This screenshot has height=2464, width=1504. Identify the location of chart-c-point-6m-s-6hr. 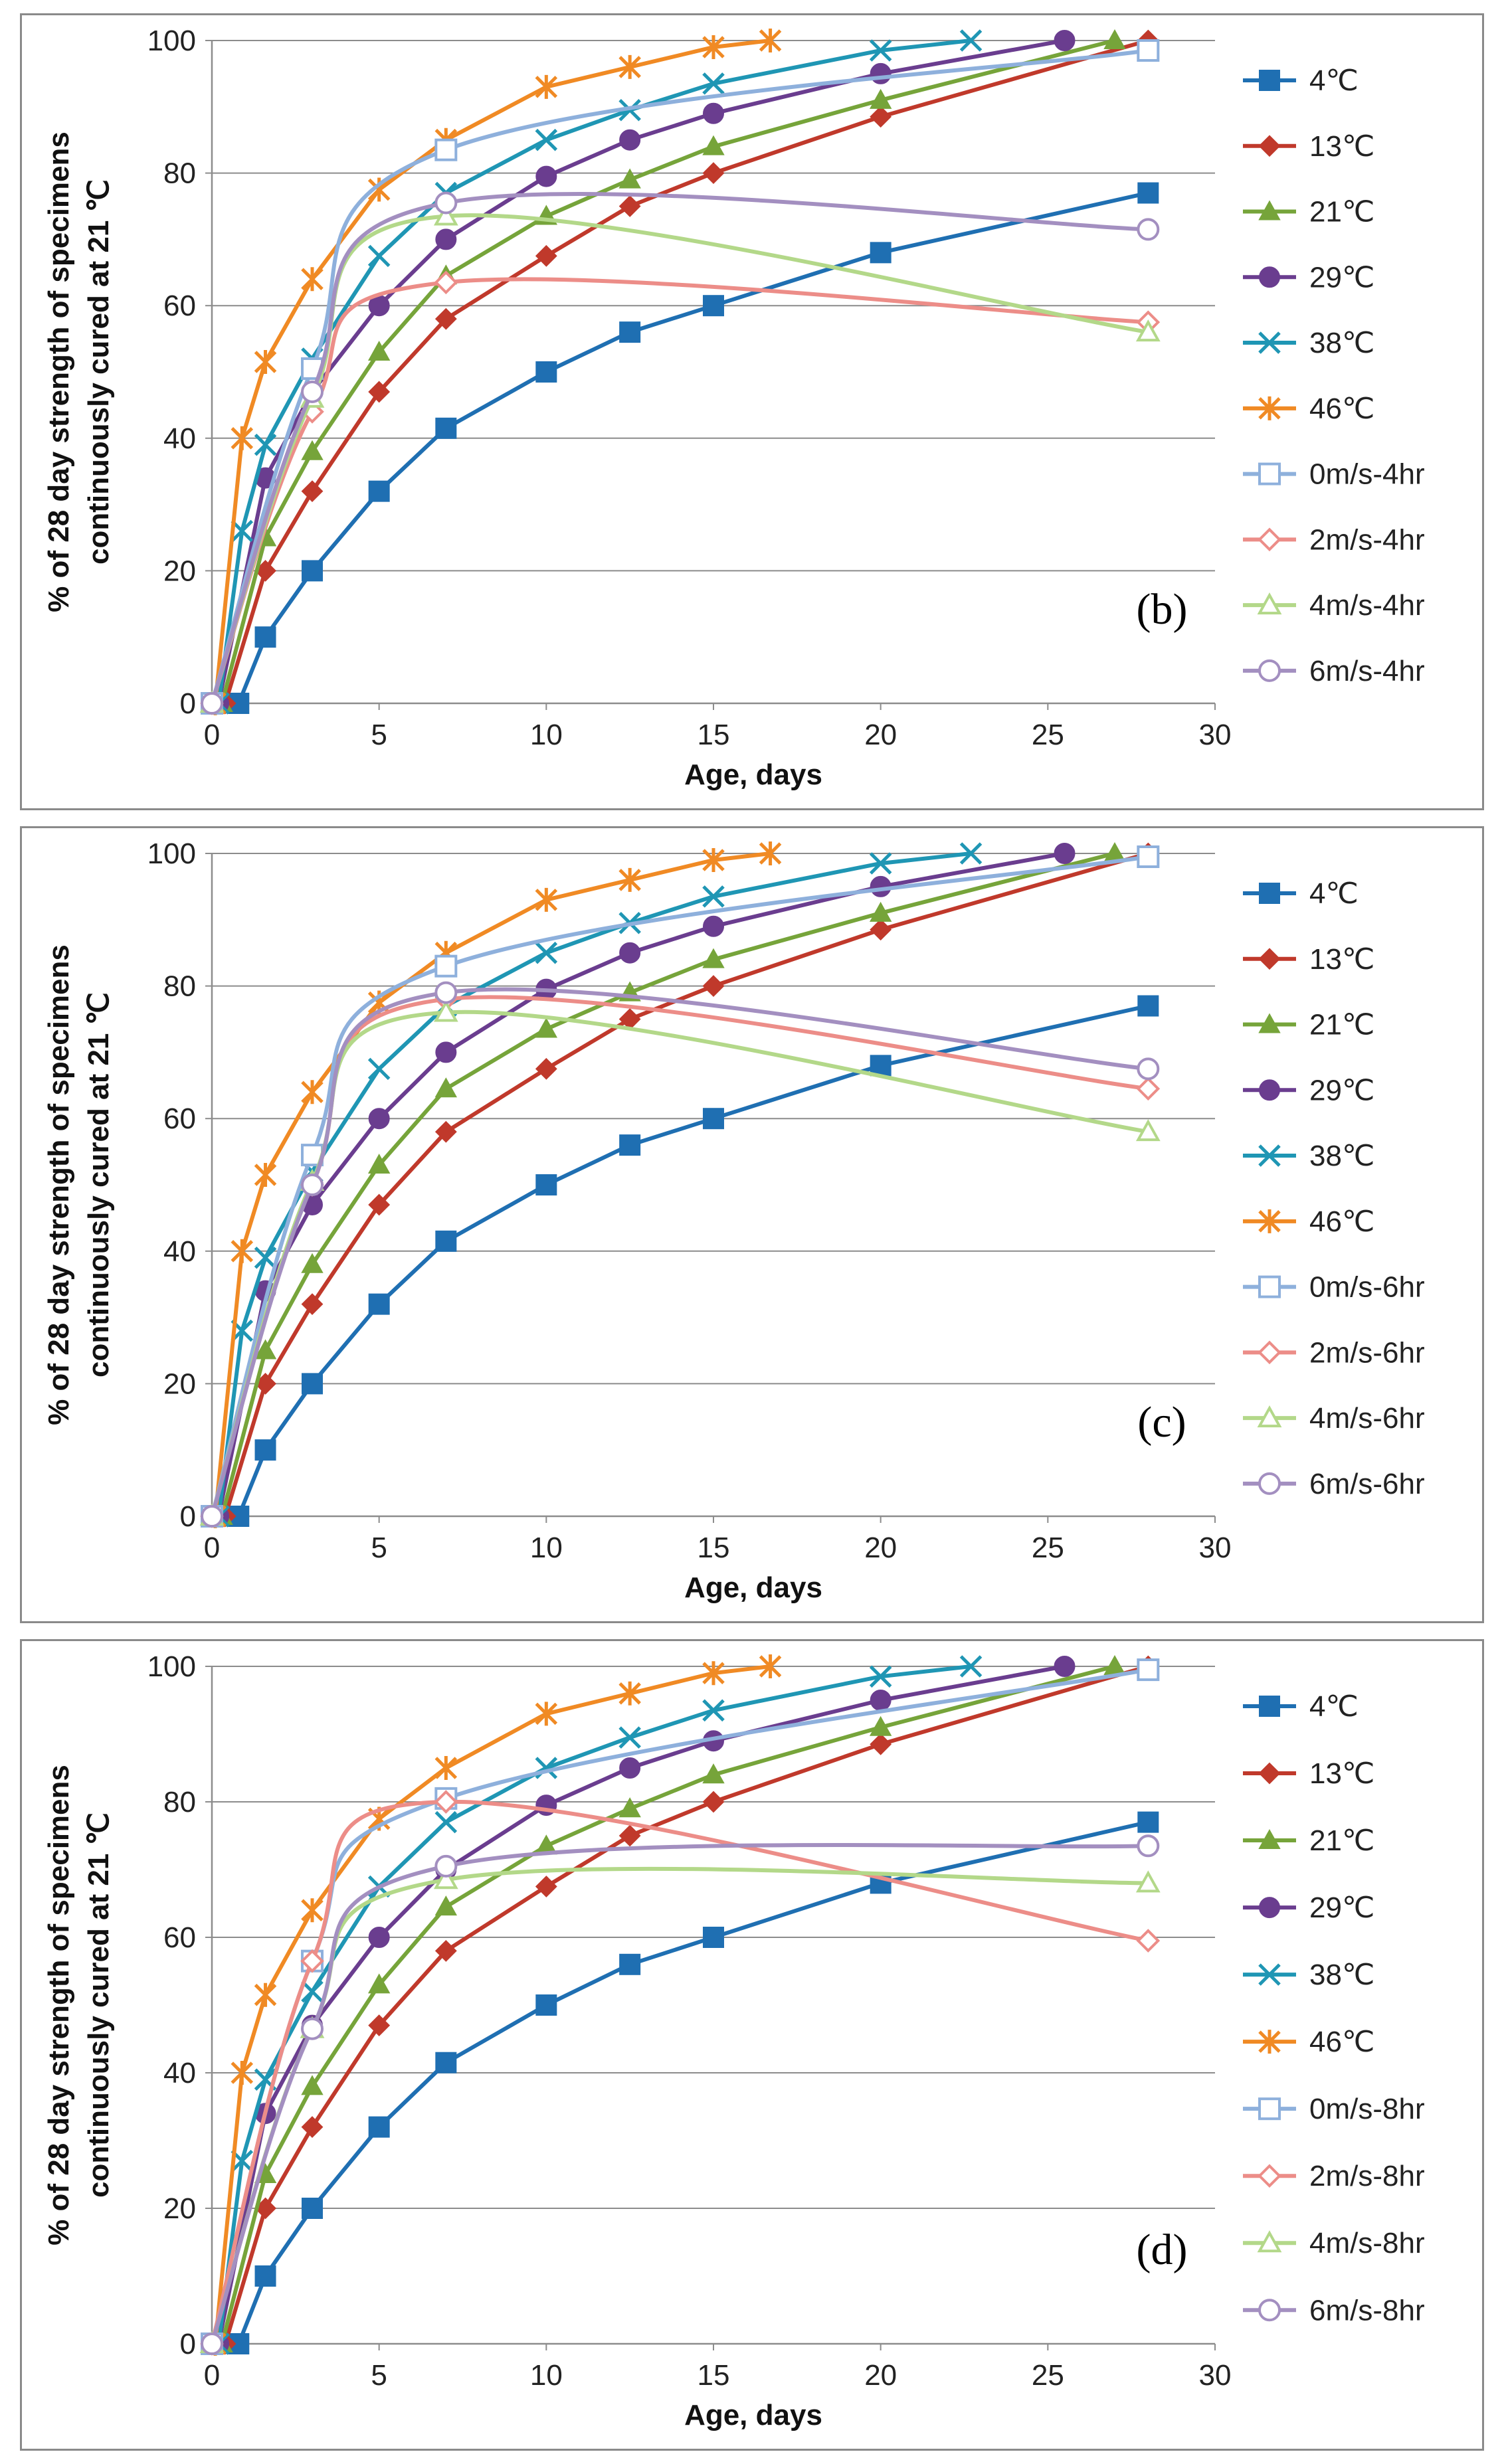
(446, 992).